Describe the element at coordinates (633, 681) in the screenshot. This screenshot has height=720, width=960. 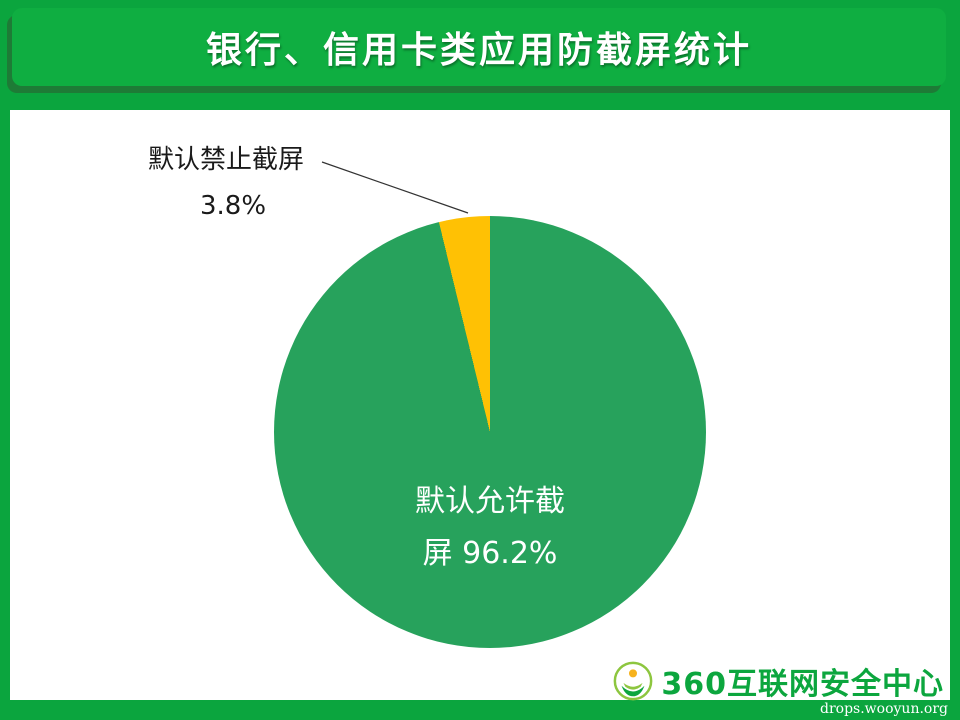
I see `logo-360-icon` at that location.